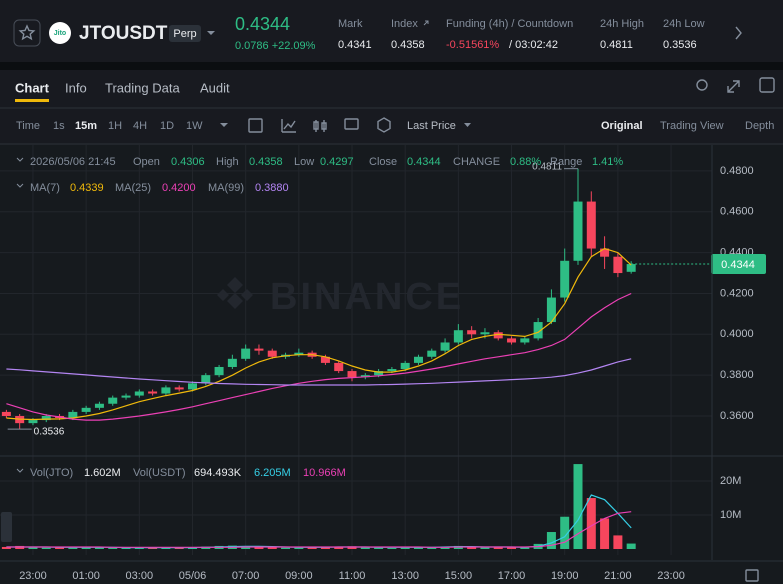 This screenshot has width=783, height=584. What do you see at coordinates (6, 527) in the screenshot?
I see `side-handle` at bounding box center [6, 527].